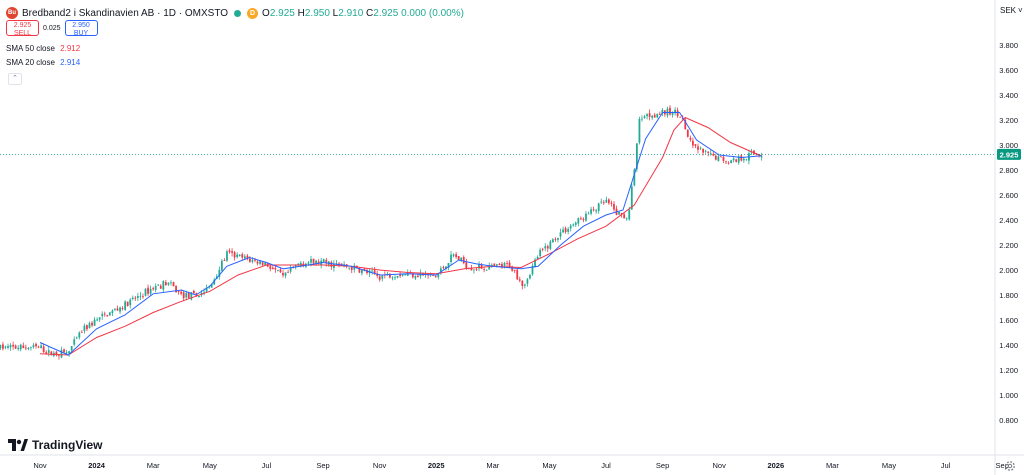 This screenshot has width=1024, height=475. What do you see at coordinates (253, 13) in the screenshot?
I see `data-delay-badge: D` at bounding box center [253, 13].